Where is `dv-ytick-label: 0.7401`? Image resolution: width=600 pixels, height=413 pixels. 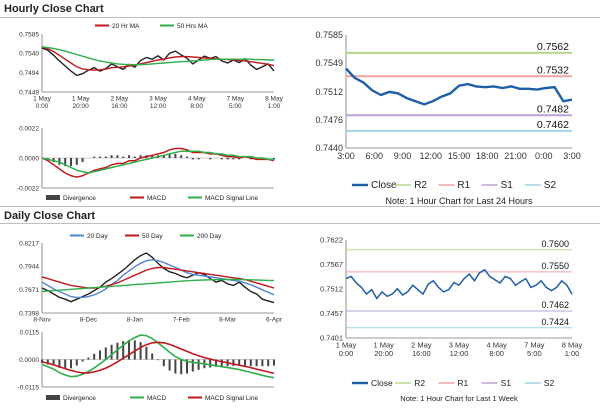 dv-ytick-label: 0.7401 is located at coordinates (331, 338).